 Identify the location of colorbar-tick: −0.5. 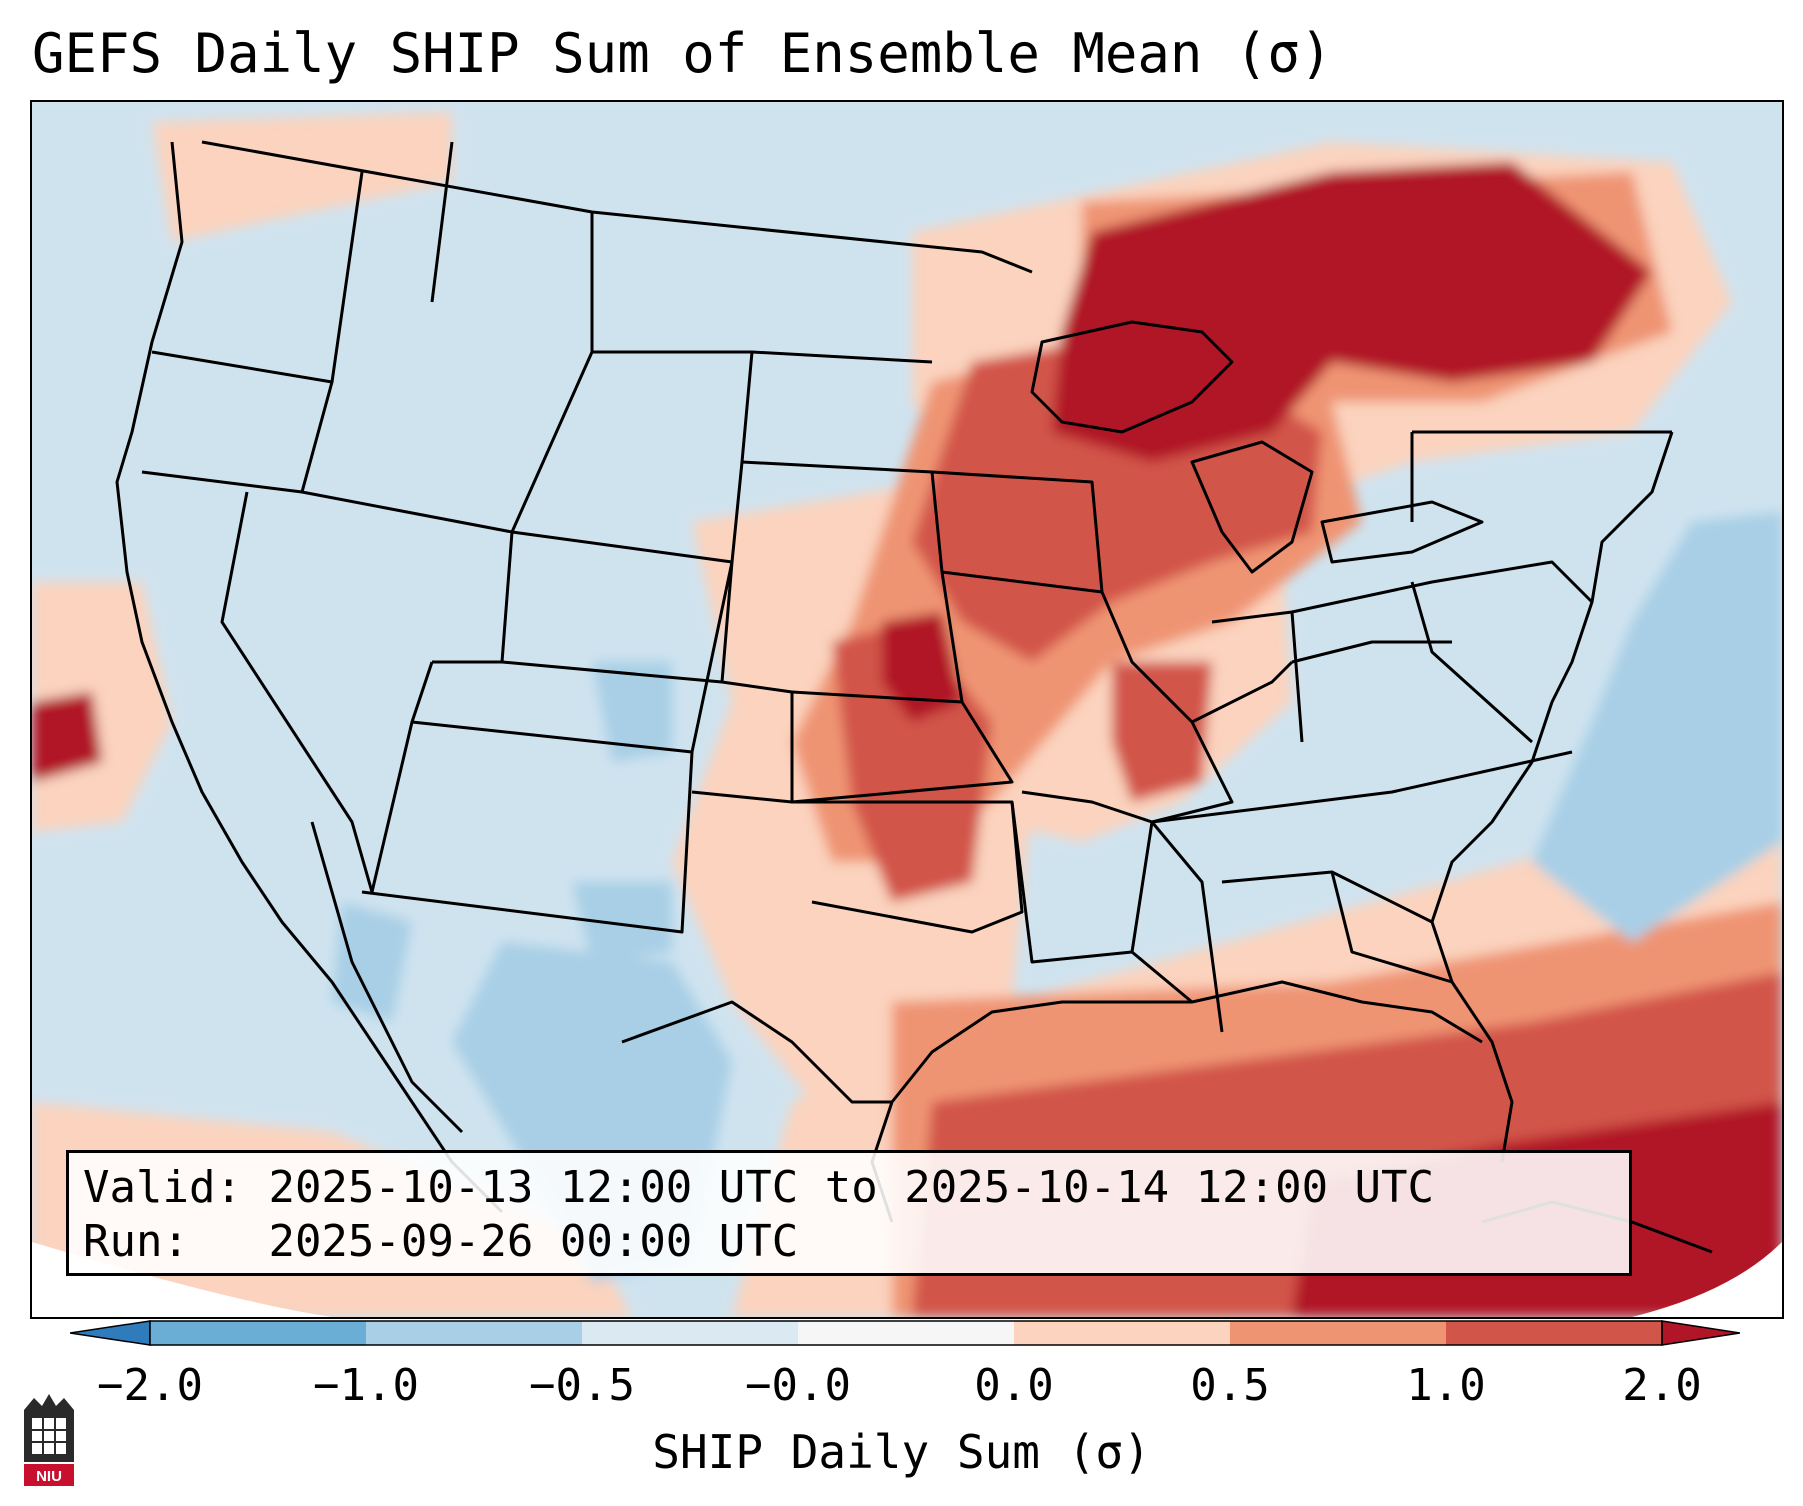
(582, 1385).